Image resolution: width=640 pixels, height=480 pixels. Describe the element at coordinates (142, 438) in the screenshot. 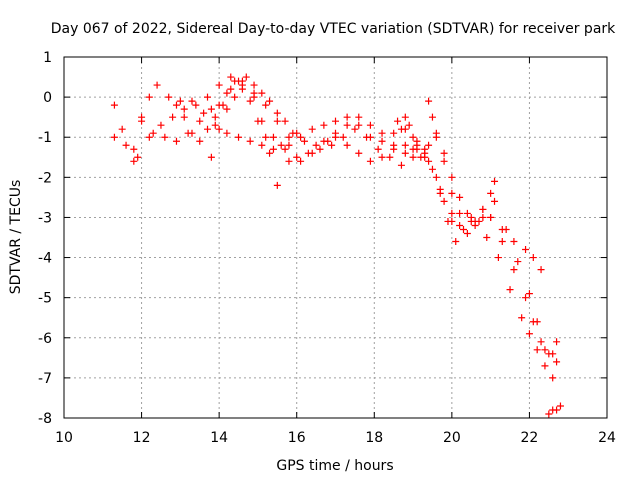

I see `x-tick-label: 12` at that location.